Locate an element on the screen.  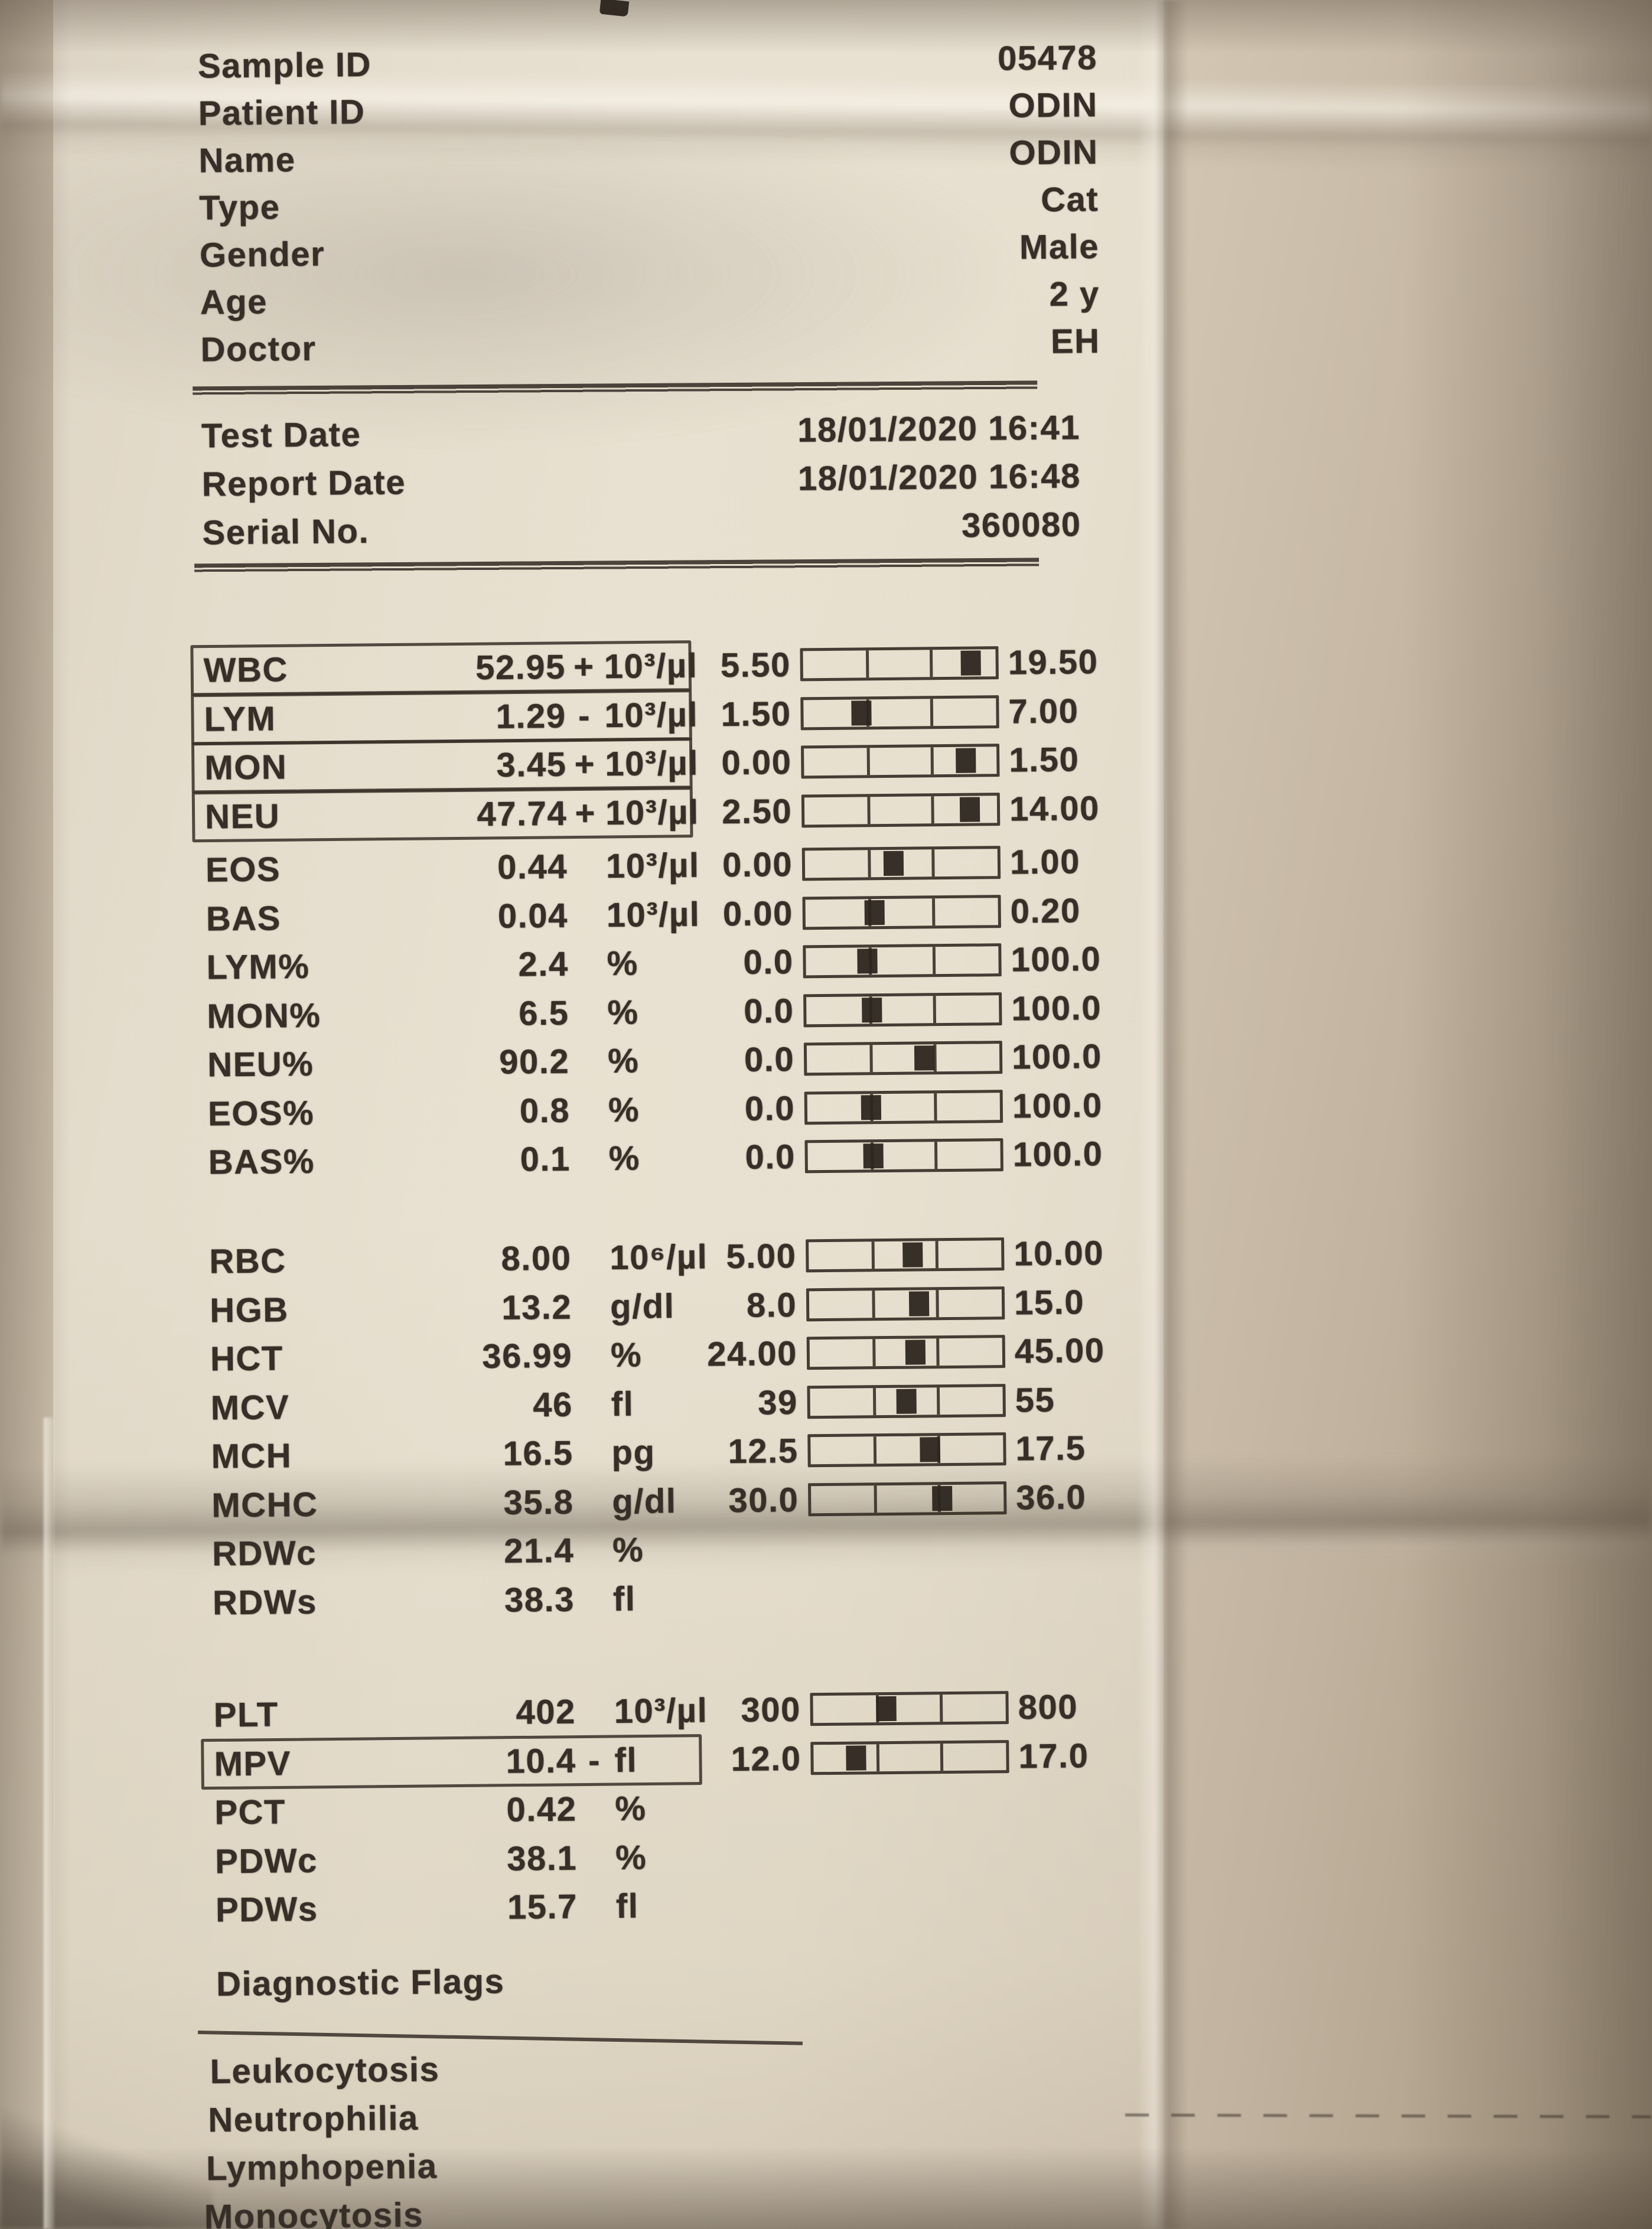
range-max-label: 1.00 is located at coordinates (1045, 862).